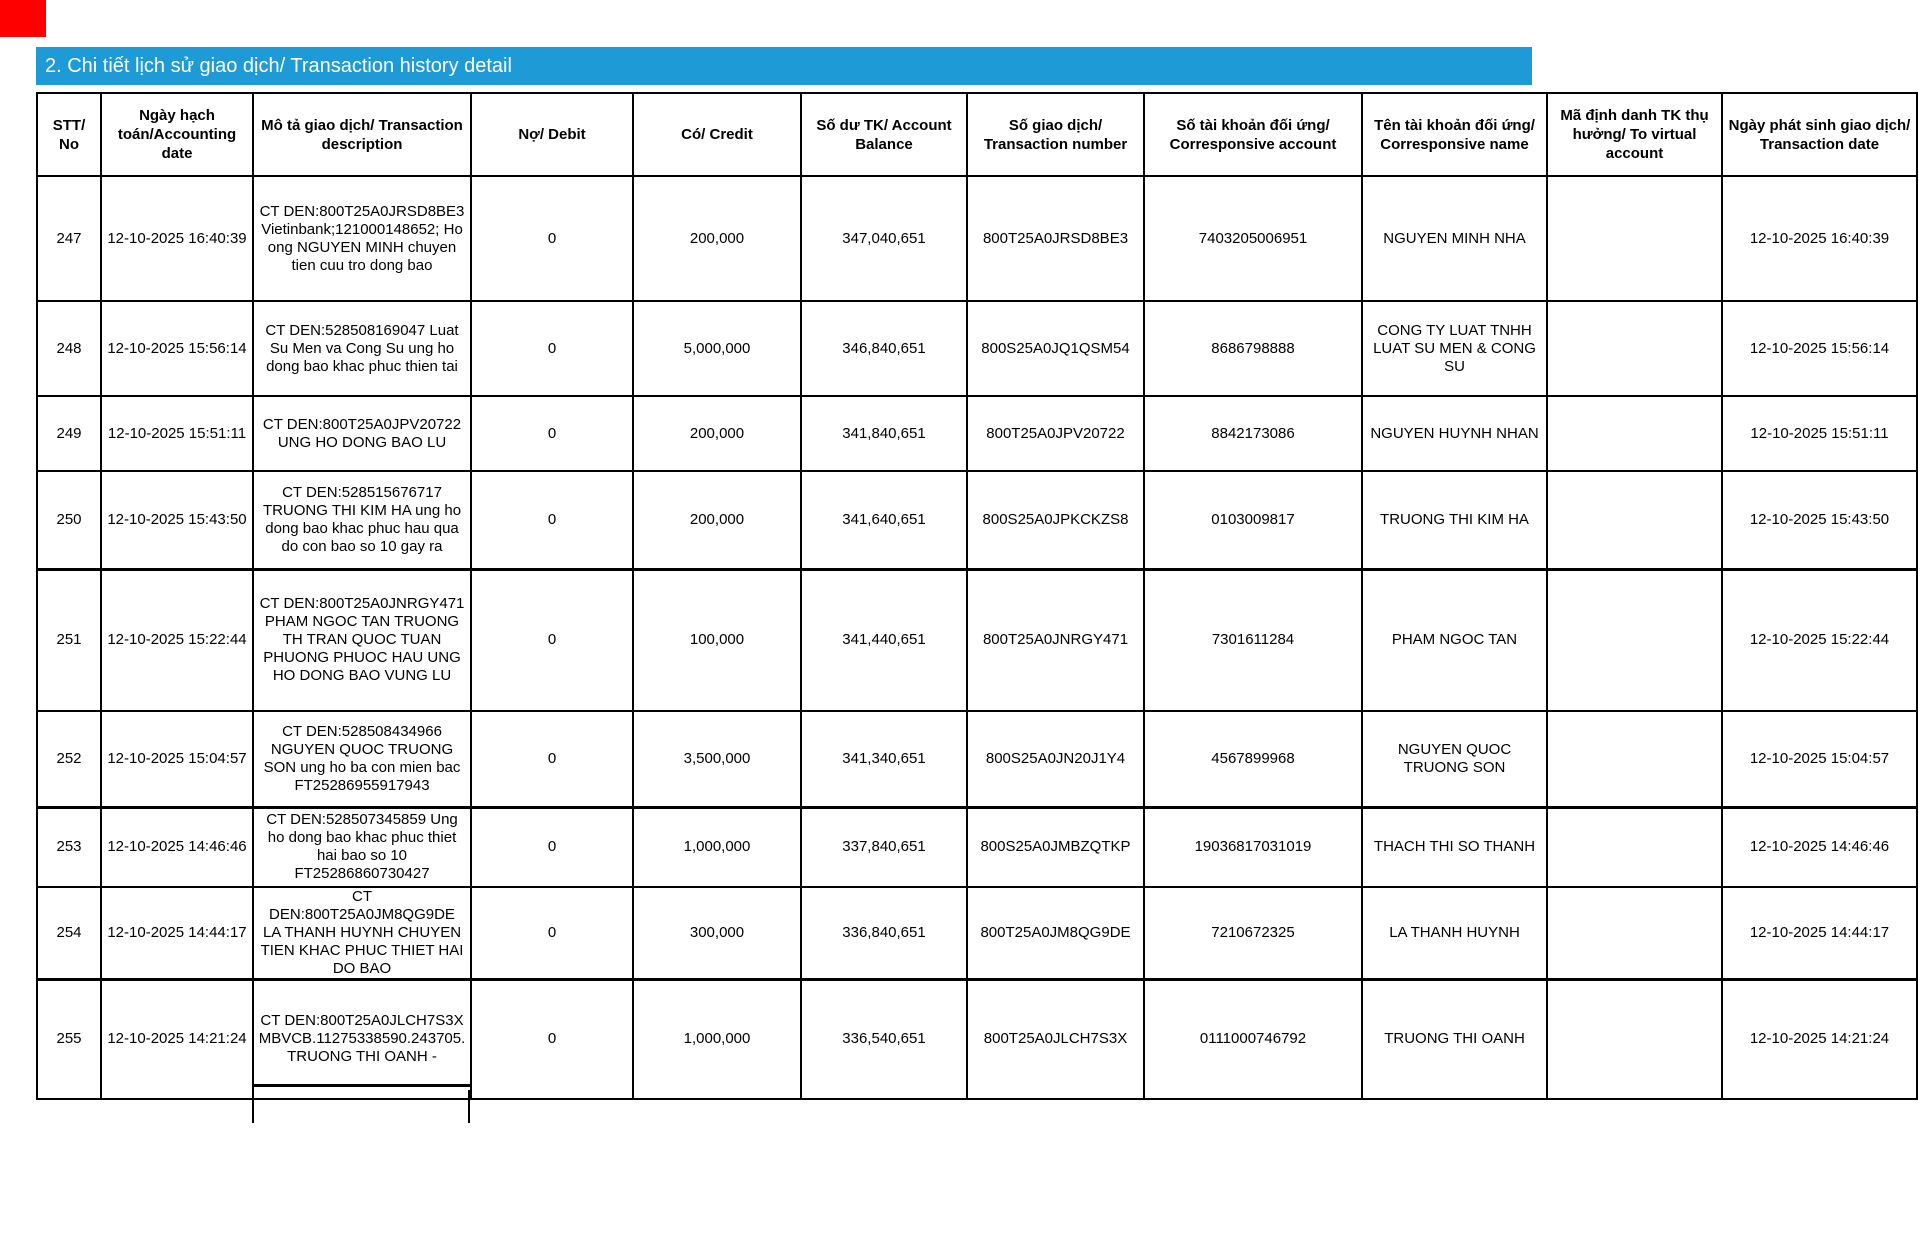  I want to click on cell-accounting_date: 12-10-2025 15:51:11, so click(177, 433).